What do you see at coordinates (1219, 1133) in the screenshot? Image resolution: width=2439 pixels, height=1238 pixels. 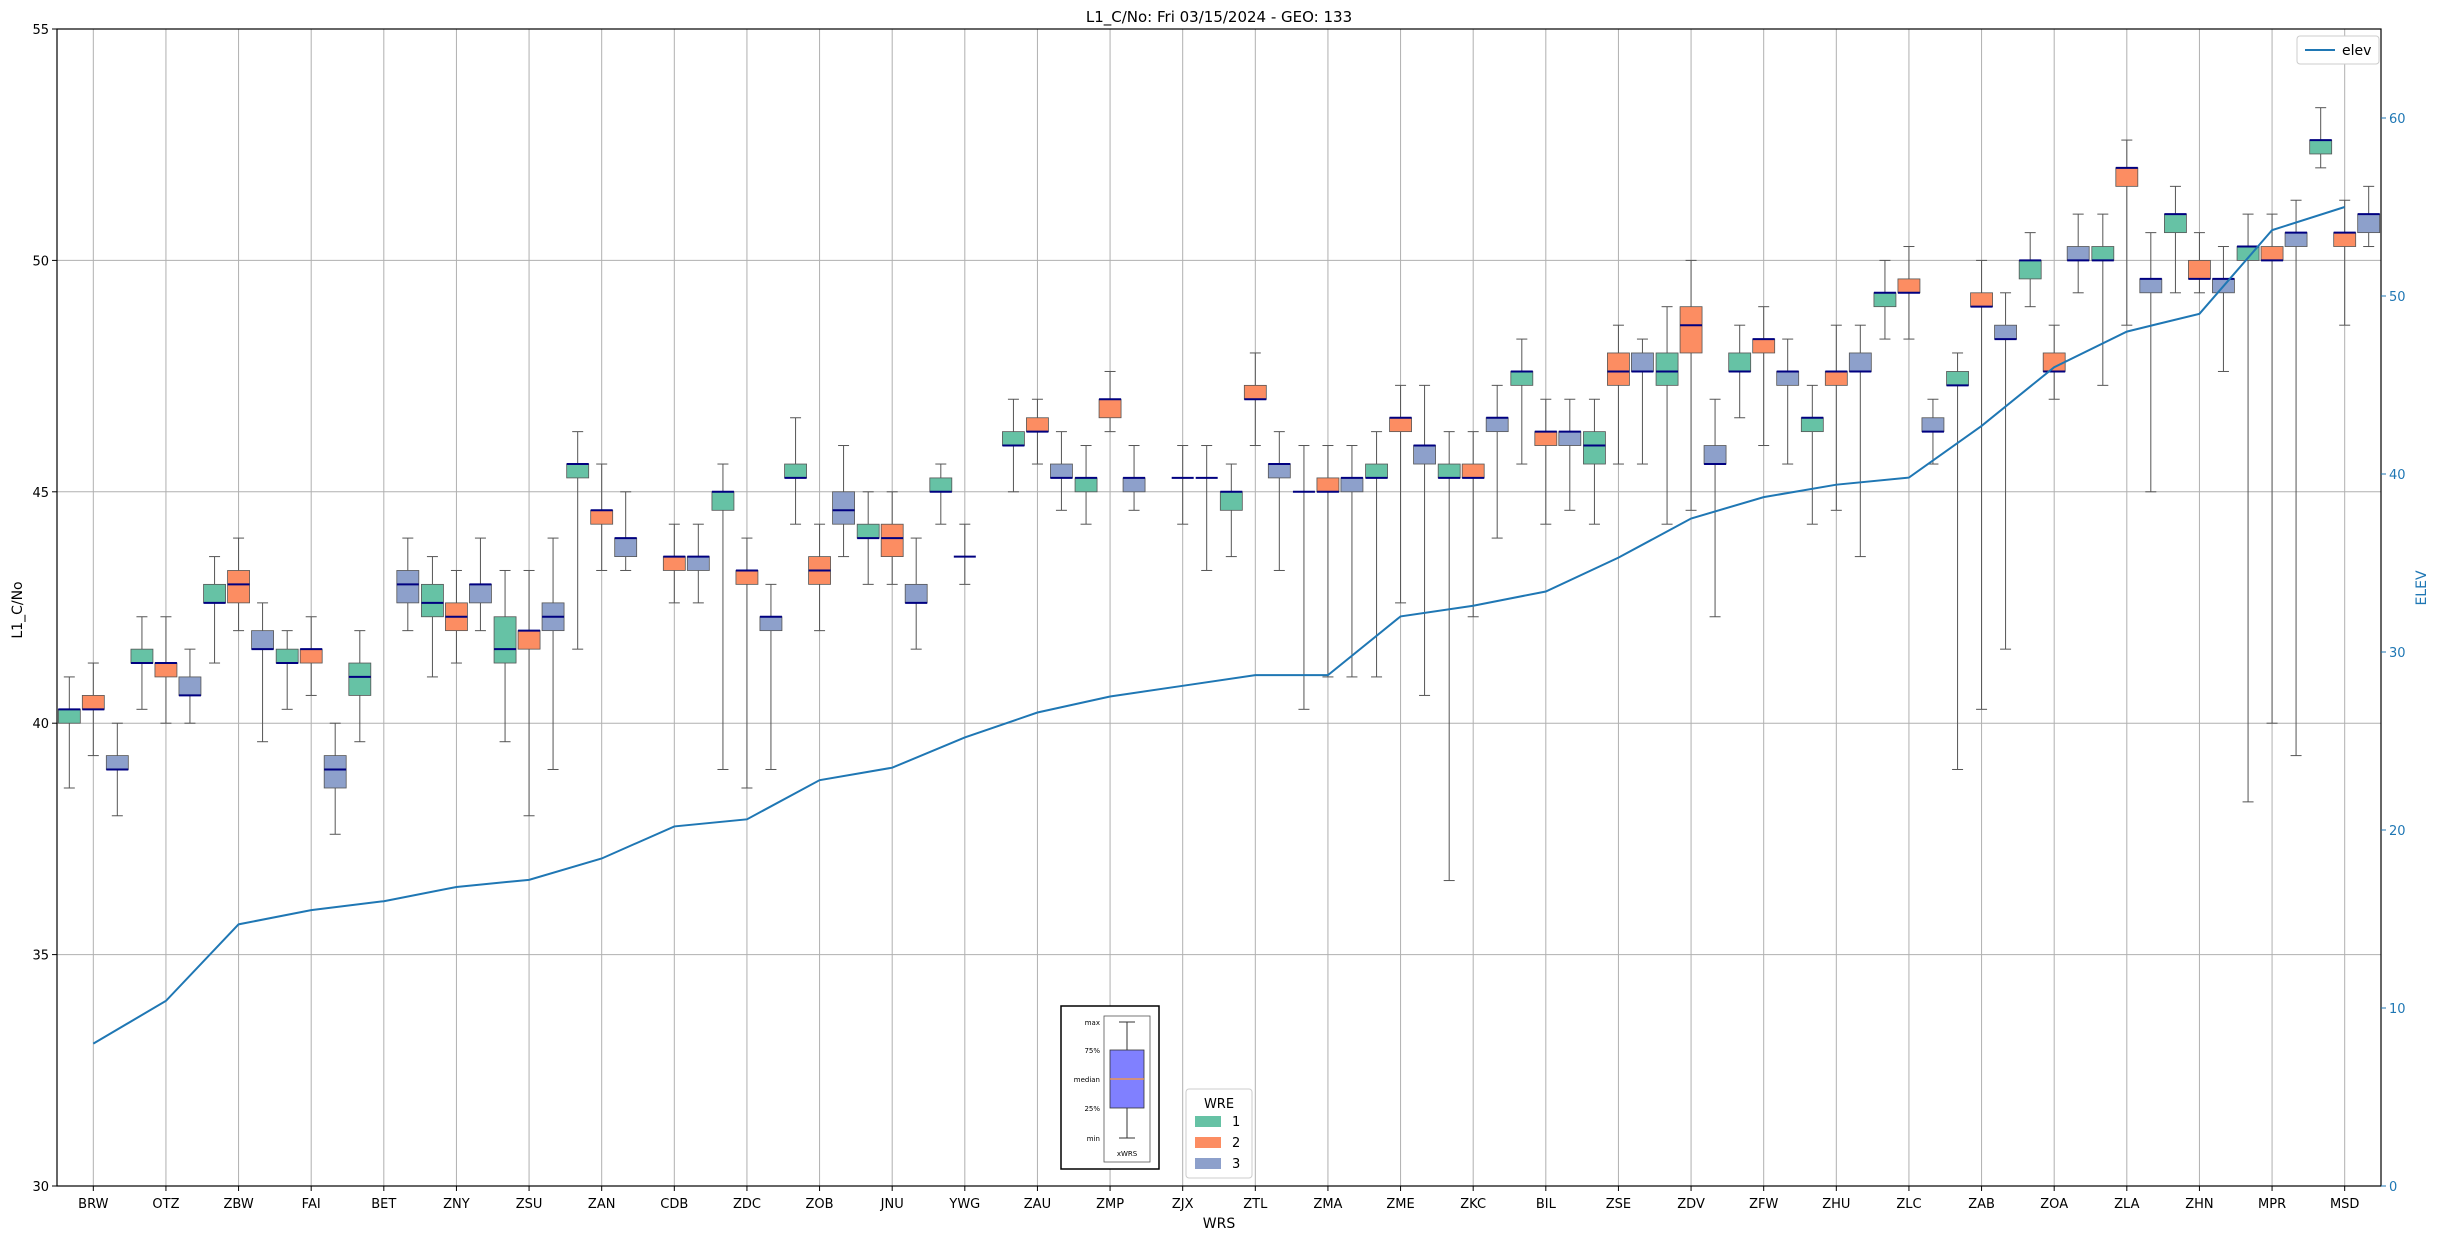 I see `wre-legend-frame` at bounding box center [1219, 1133].